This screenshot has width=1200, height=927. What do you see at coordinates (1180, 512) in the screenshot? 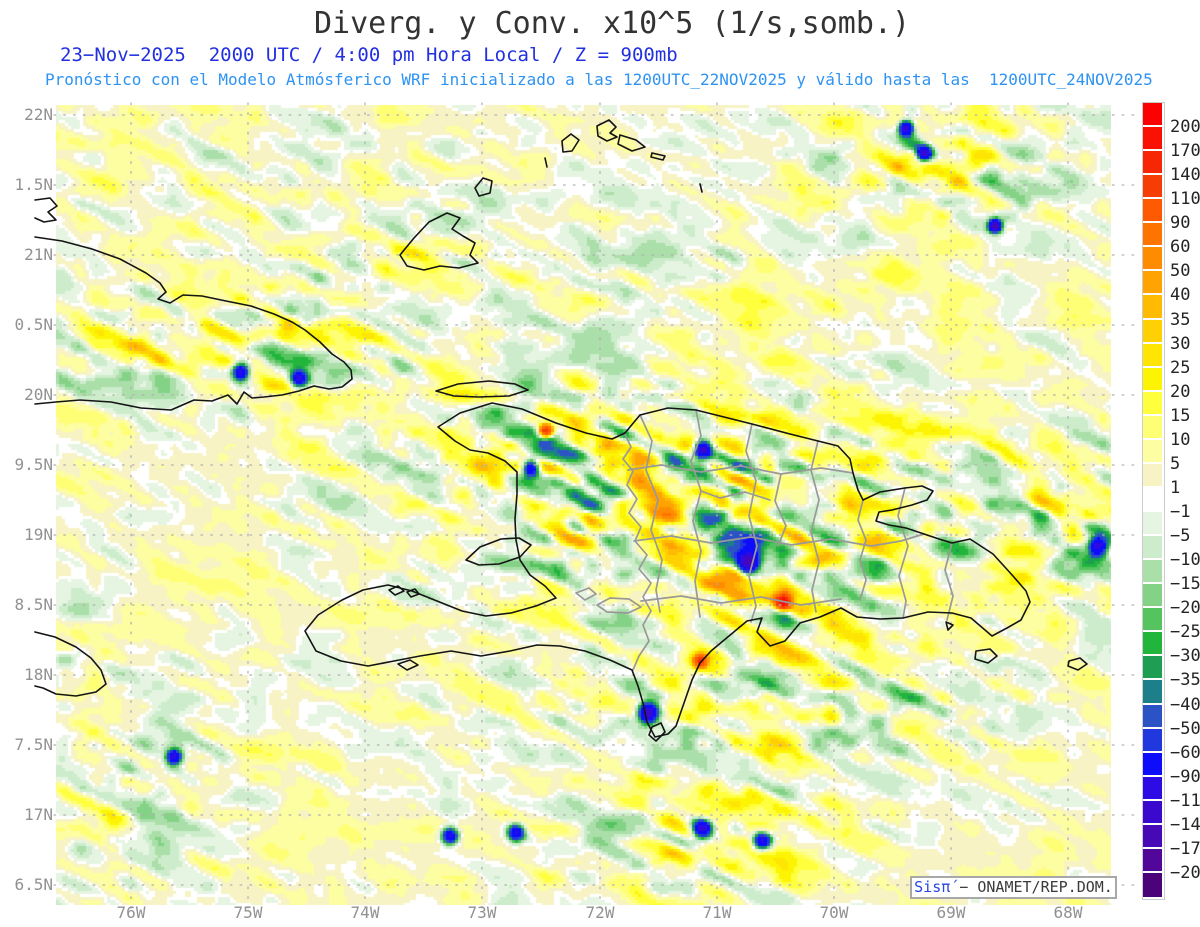
I see `colorbar-label: −1` at bounding box center [1180, 512].